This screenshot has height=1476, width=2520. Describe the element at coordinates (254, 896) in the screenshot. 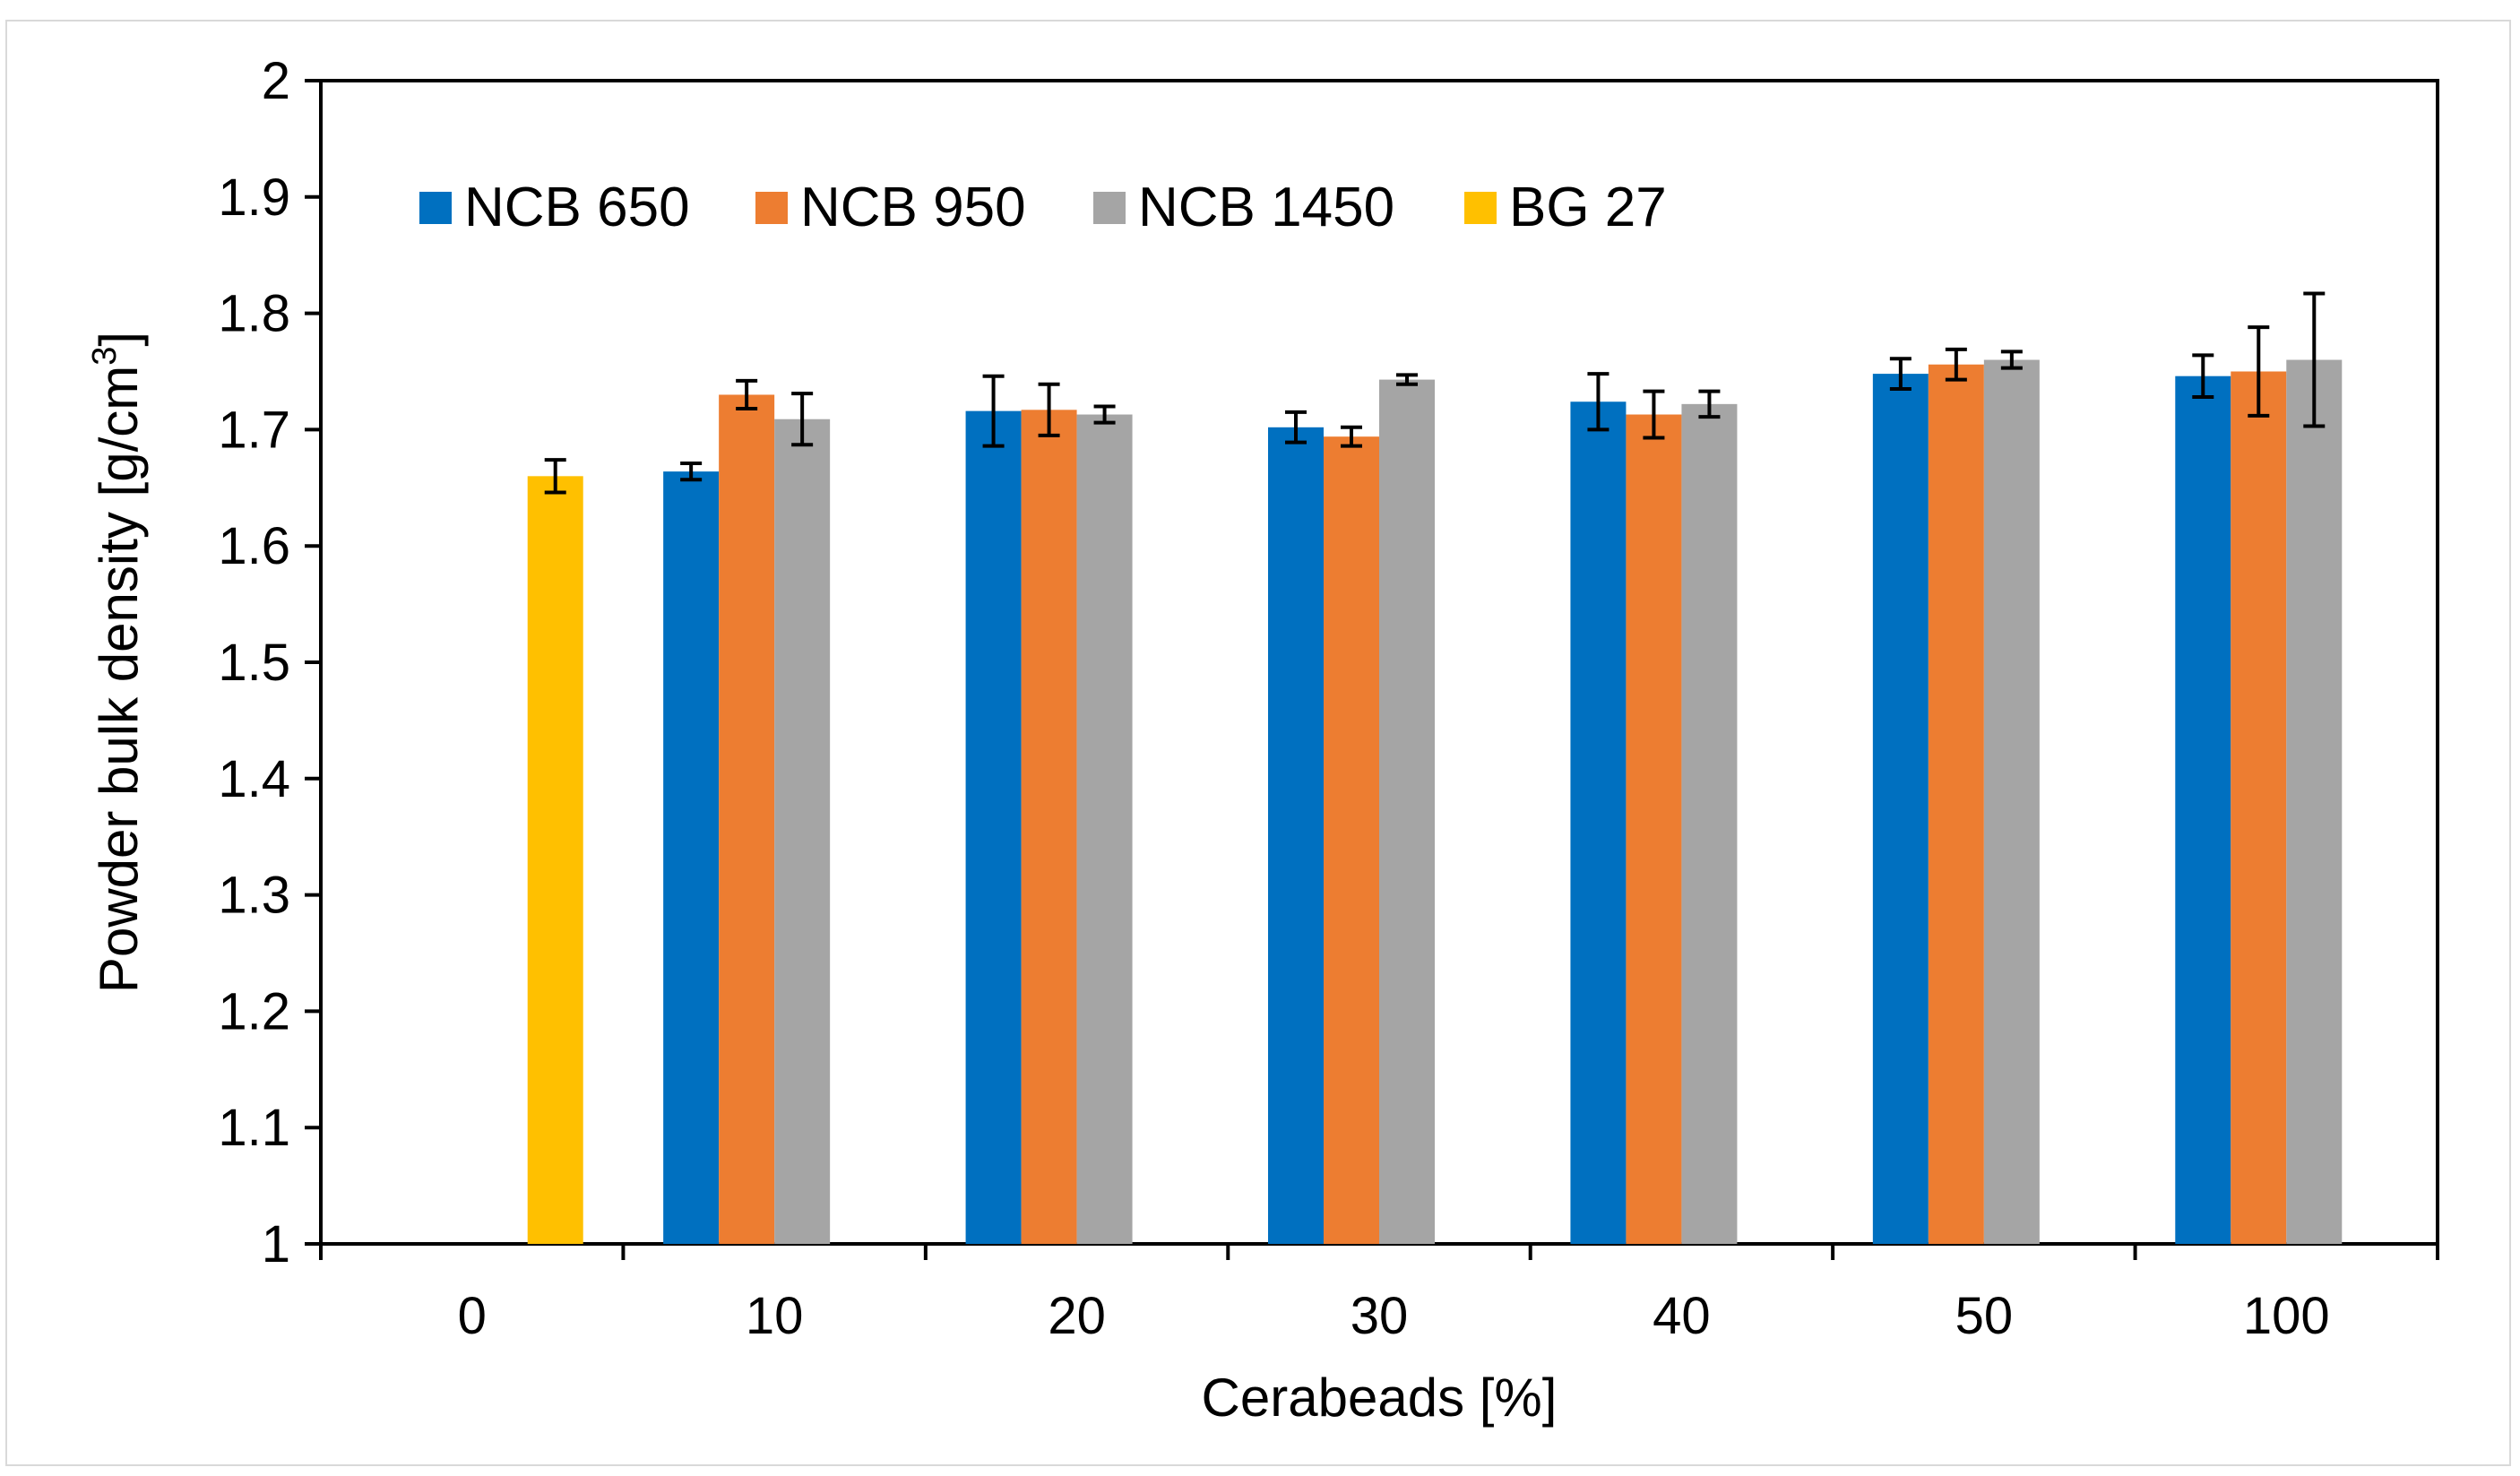

I see `y-tick-label: 1.3` at that location.